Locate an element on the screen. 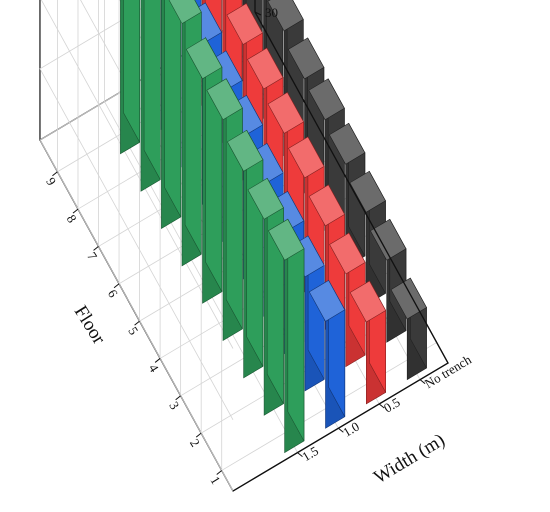 The image size is (550, 512). y-axis-title: Width (m) is located at coordinates (409, 459).